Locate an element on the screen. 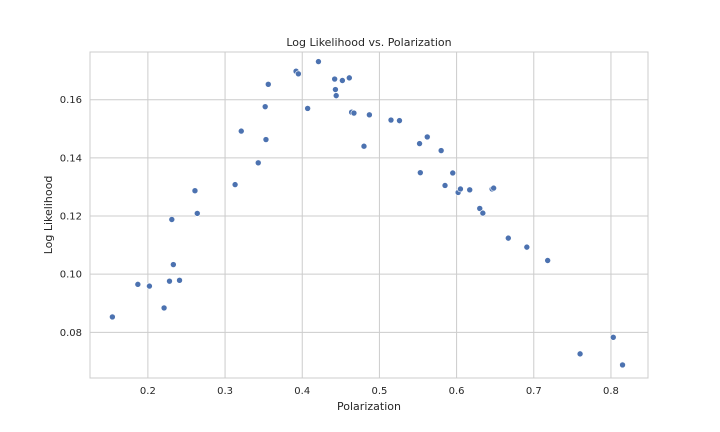  y-tick-label: 0.08 is located at coordinates (71, 333).